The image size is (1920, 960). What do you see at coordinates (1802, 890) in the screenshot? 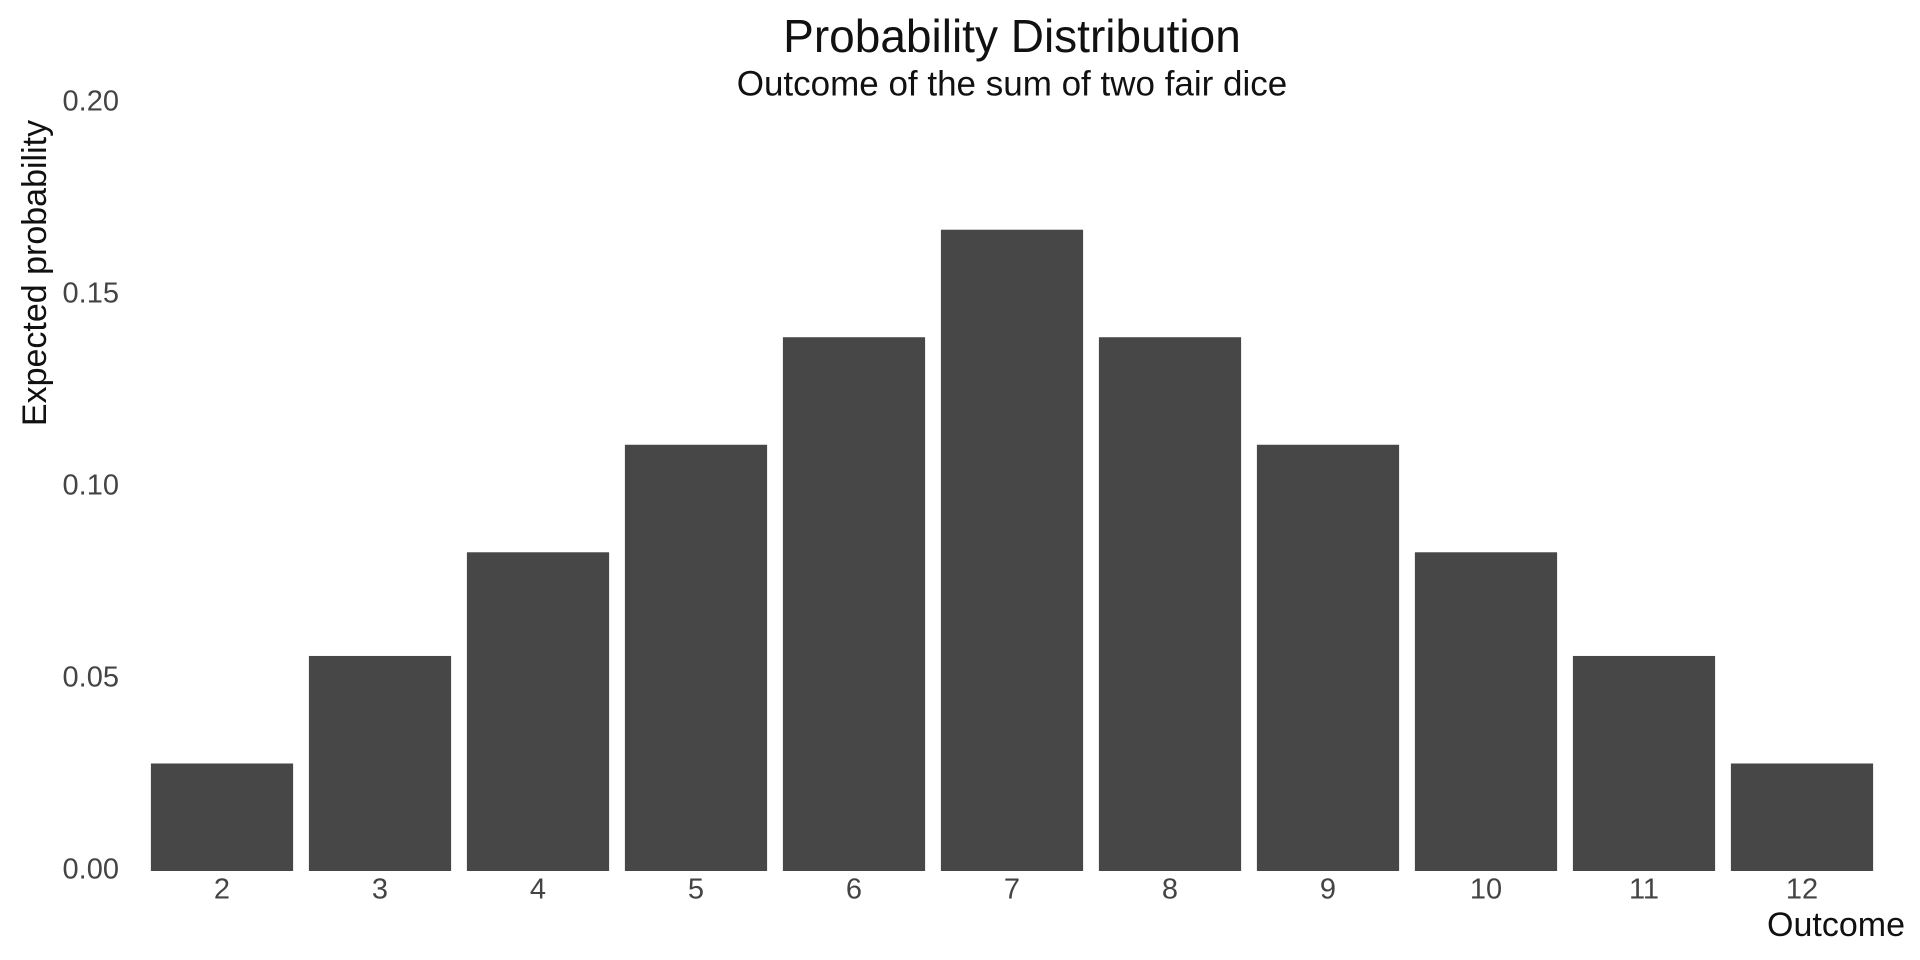
I see `x-tick-label: 12` at bounding box center [1802, 890].